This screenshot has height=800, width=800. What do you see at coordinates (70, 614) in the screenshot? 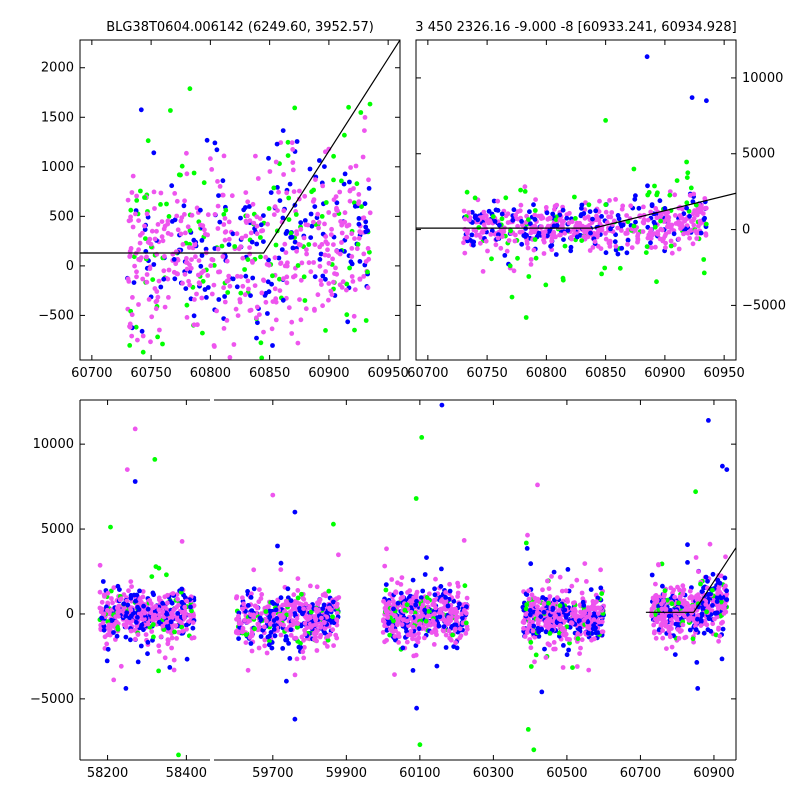
I see `y-tick-label: 0` at bounding box center [70, 614].